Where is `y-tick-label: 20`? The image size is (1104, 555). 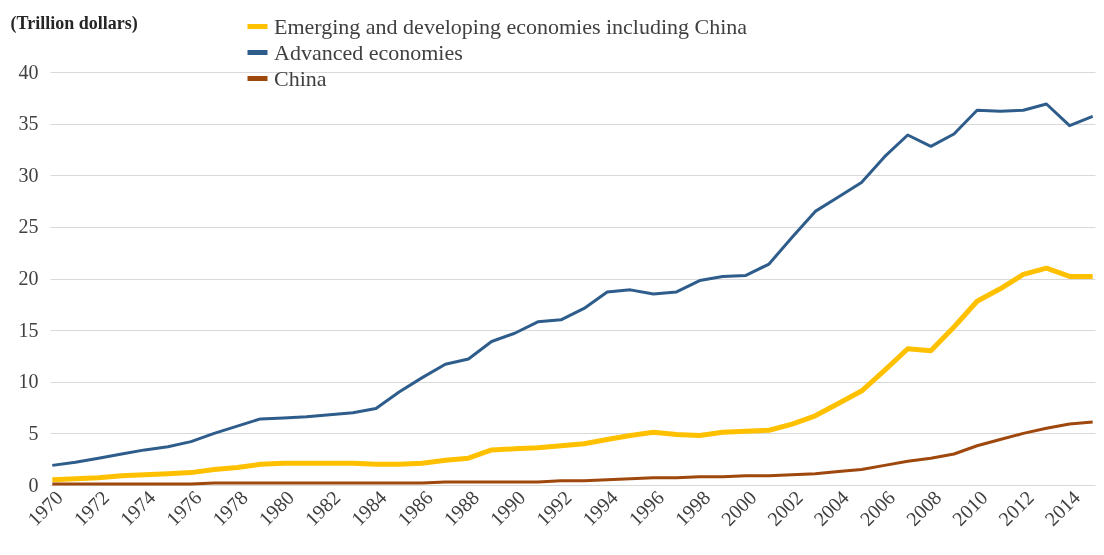
y-tick-label: 20 is located at coordinates (28, 278).